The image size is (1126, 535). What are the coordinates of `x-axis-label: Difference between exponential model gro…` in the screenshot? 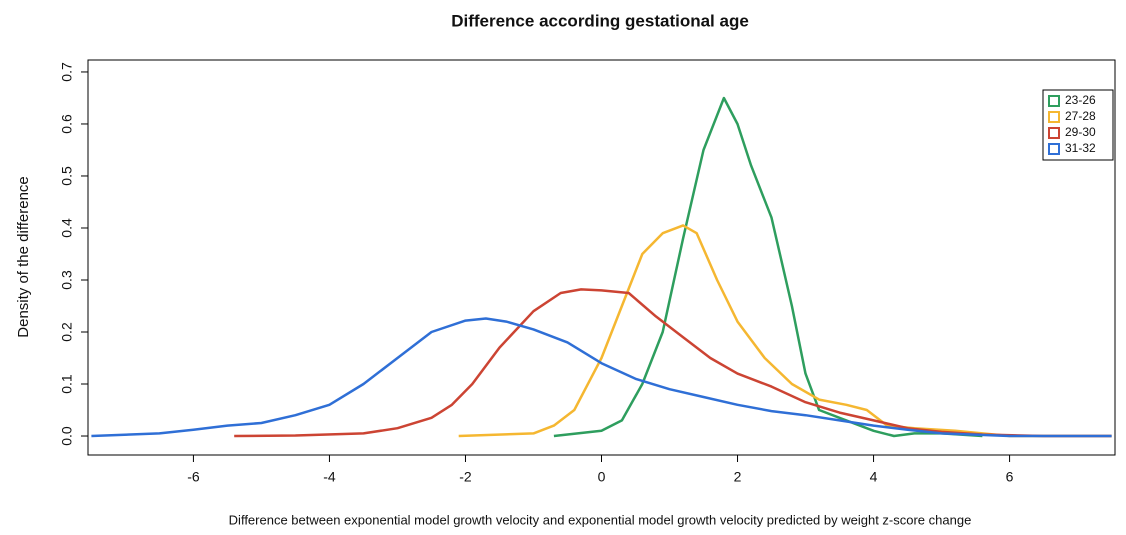 It's located at (600, 519).